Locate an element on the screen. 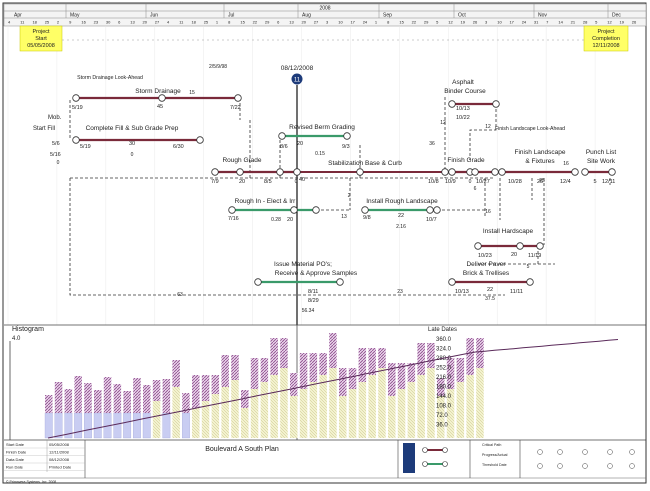 This screenshot has height=491, width=650. late-date-value: 72.0 is located at coordinates (442, 416).